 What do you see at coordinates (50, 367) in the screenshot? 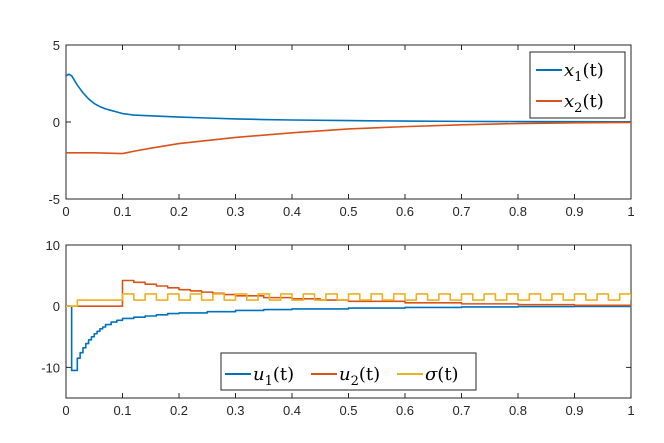
I see `y-tick-label: -10` at bounding box center [50, 367].